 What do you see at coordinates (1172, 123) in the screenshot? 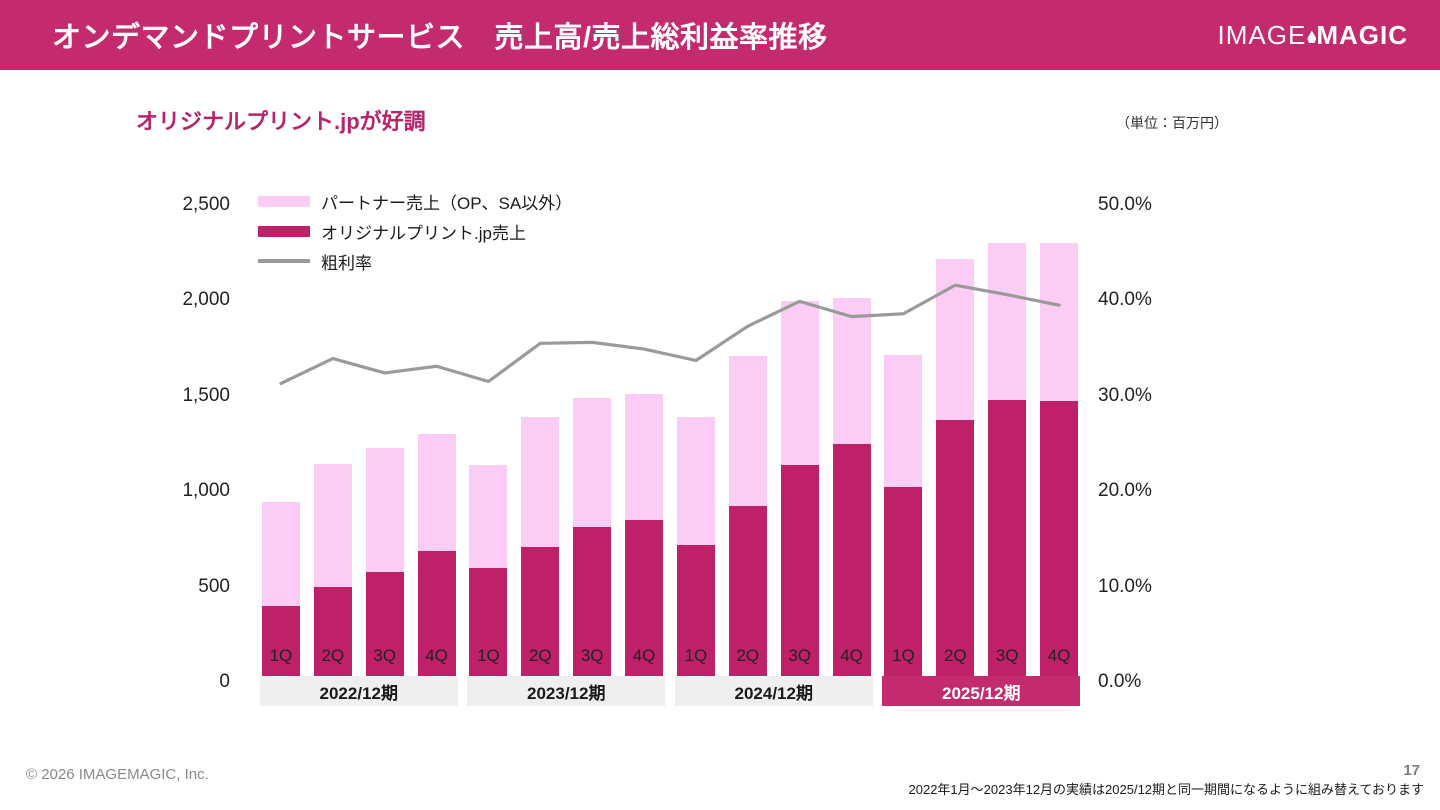
I see `unit-label: （単位：百万円）` at bounding box center [1172, 123].